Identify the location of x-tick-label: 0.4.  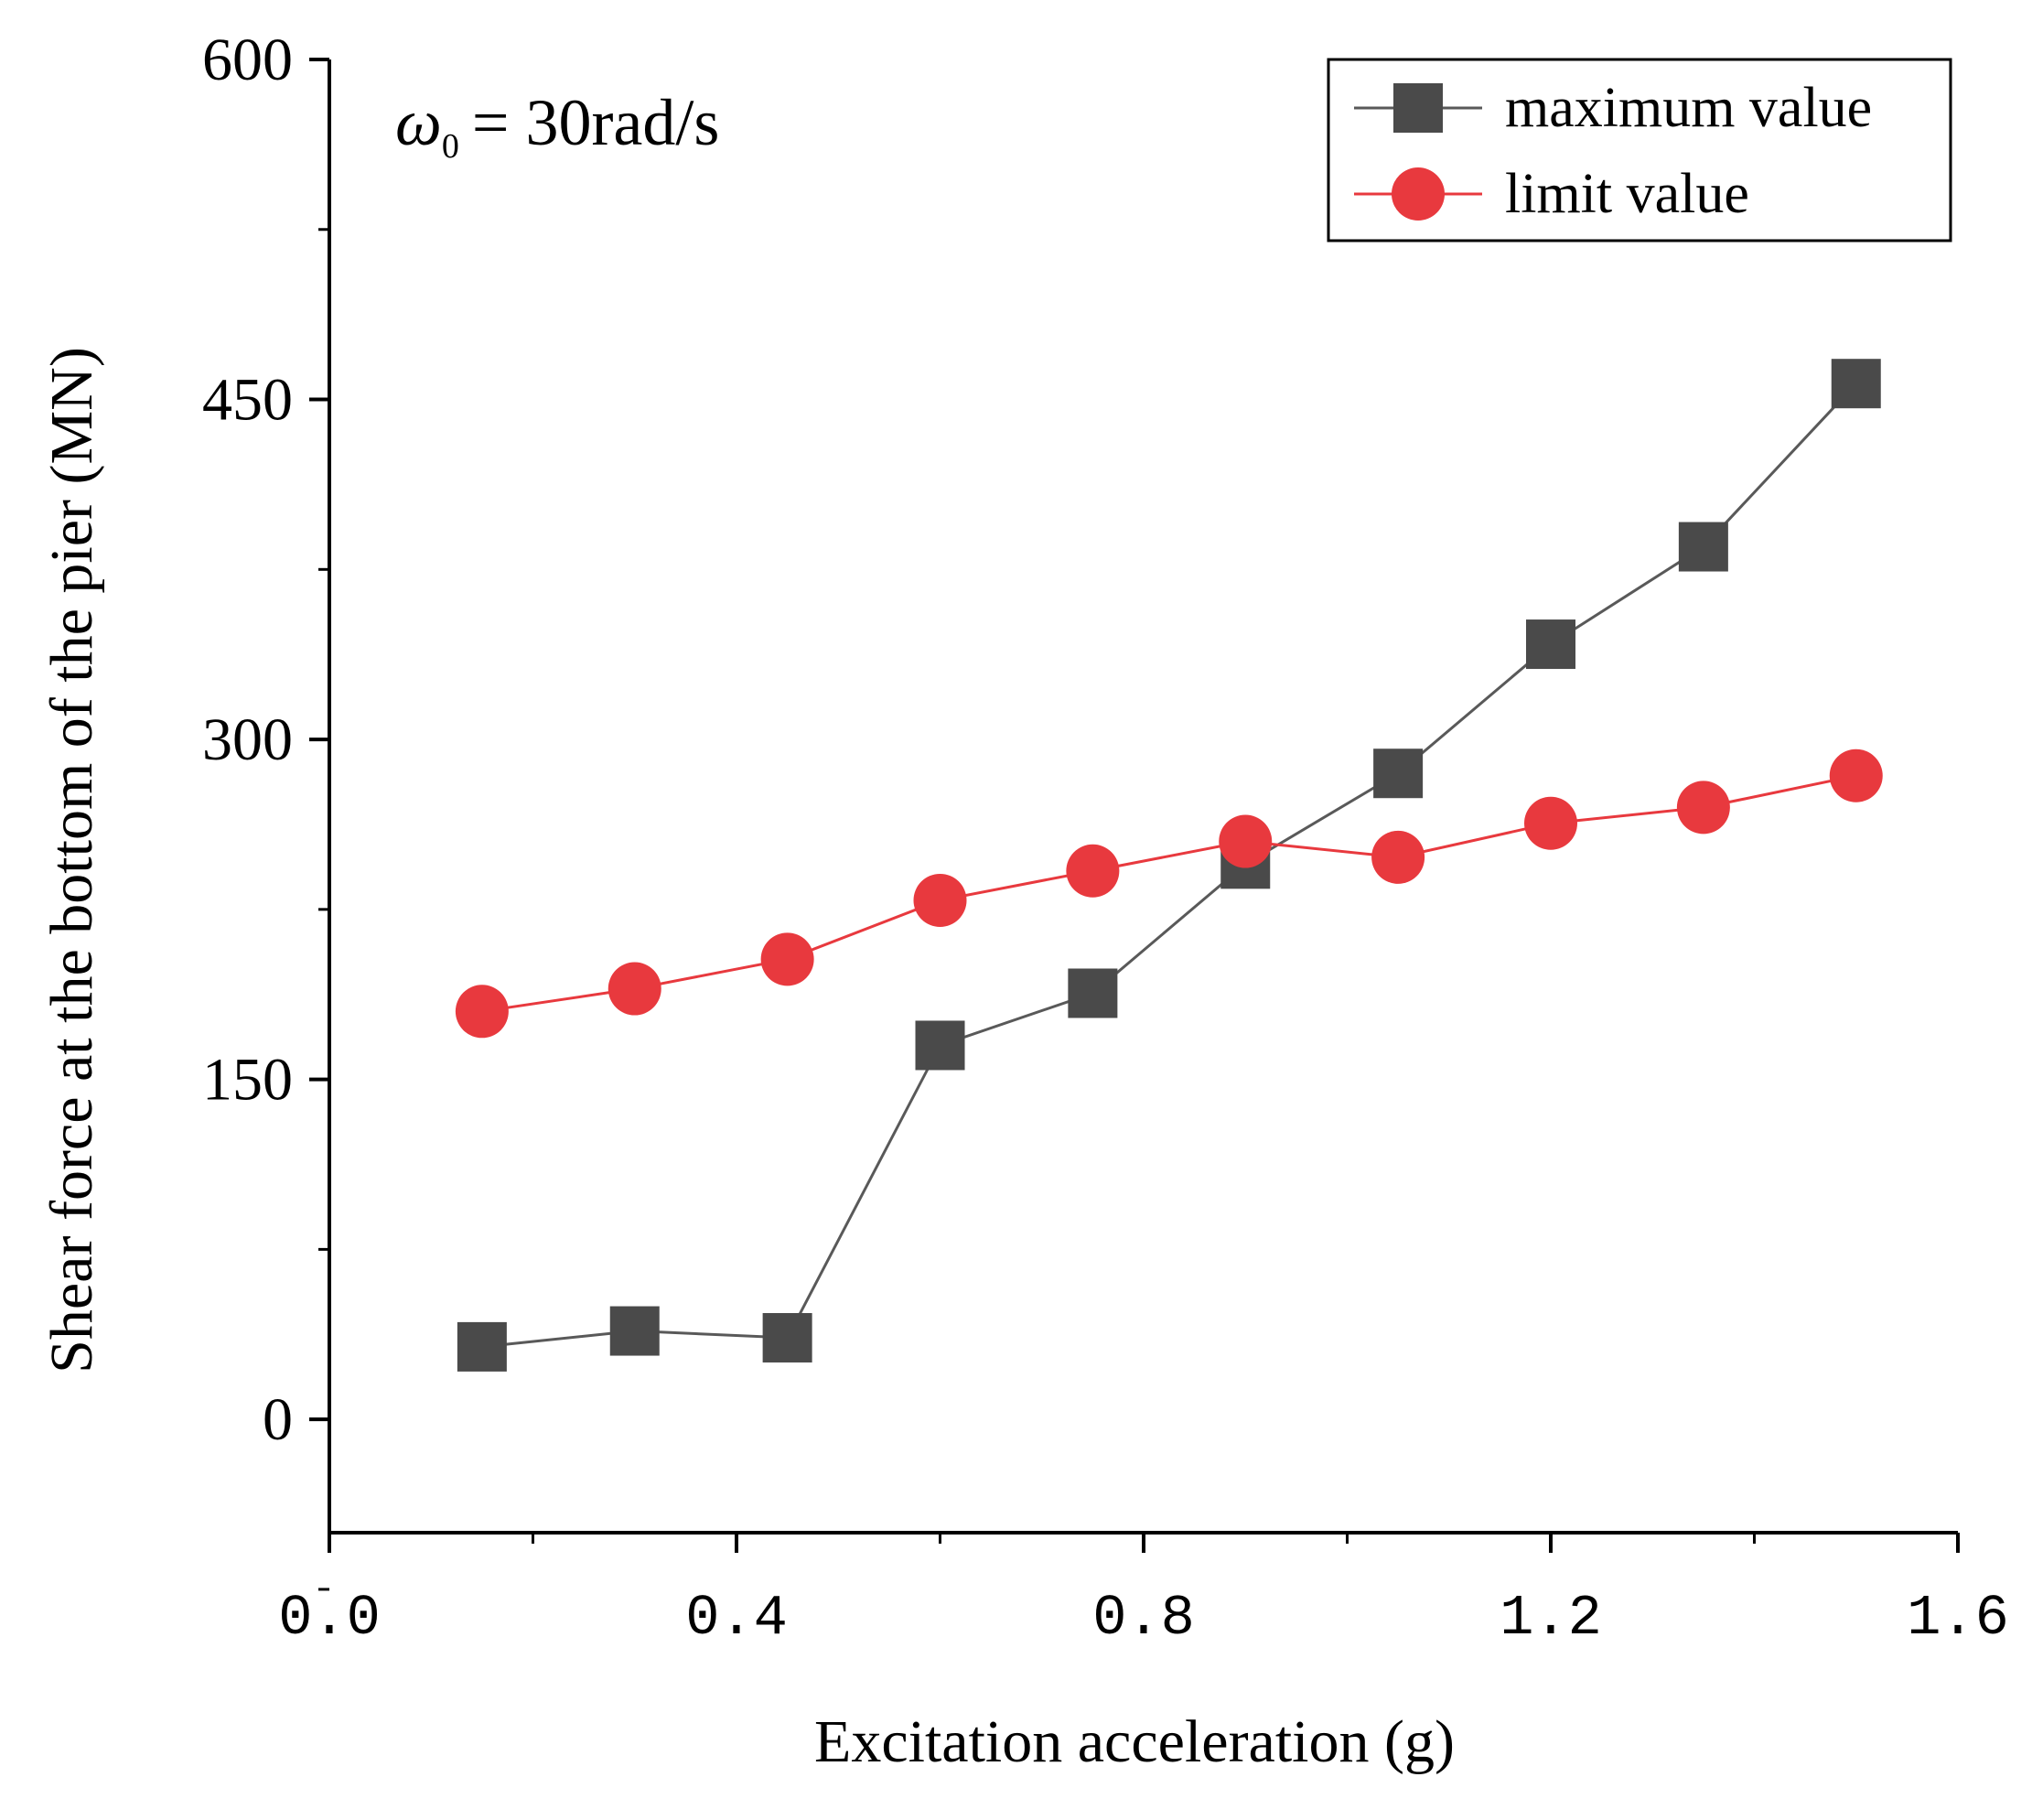
(736, 1618).